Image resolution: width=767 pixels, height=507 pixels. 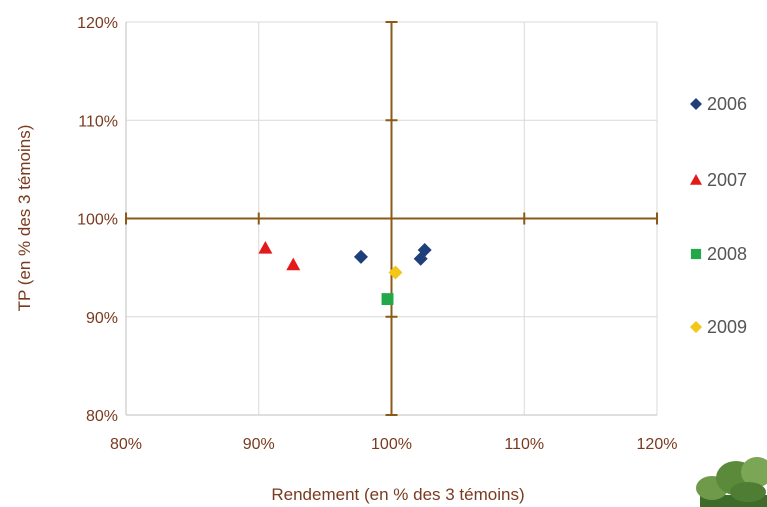 What do you see at coordinates (387, 299) in the screenshot?
I see `data-point-2008` at bounding box center [387, 299].